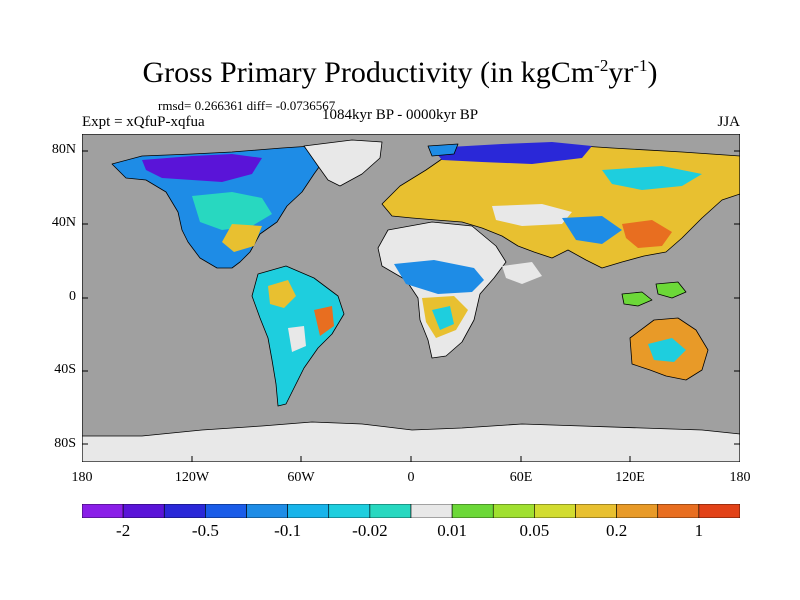 Image resolution: width=800 pixels, height=600 pixels. I want to click on colorbar-label: 1, so click(699, 530).